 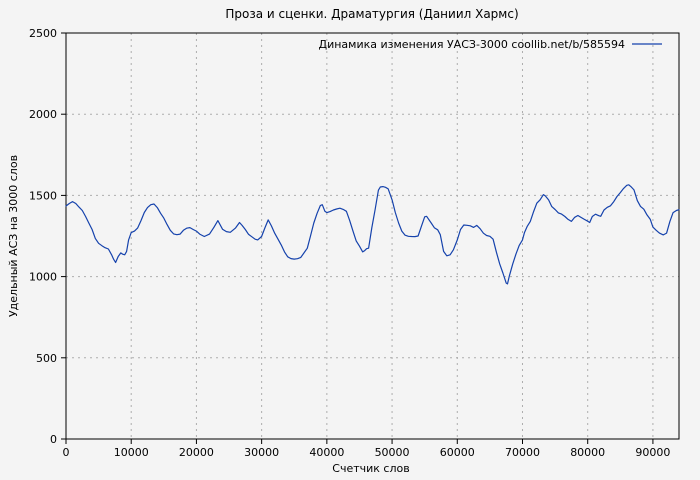 I want to click on x-tick-label: 30000, so click(x=261, y=452).